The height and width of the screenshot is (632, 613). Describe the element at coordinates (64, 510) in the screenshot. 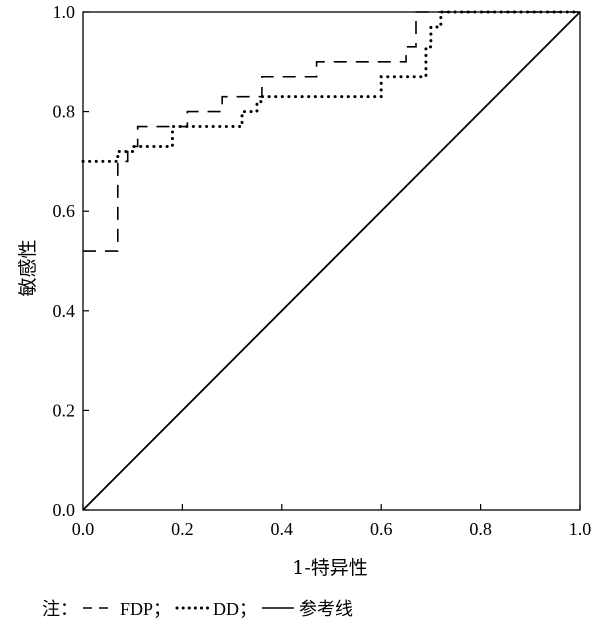

I see `y-tick-label: 0.0` at that location.